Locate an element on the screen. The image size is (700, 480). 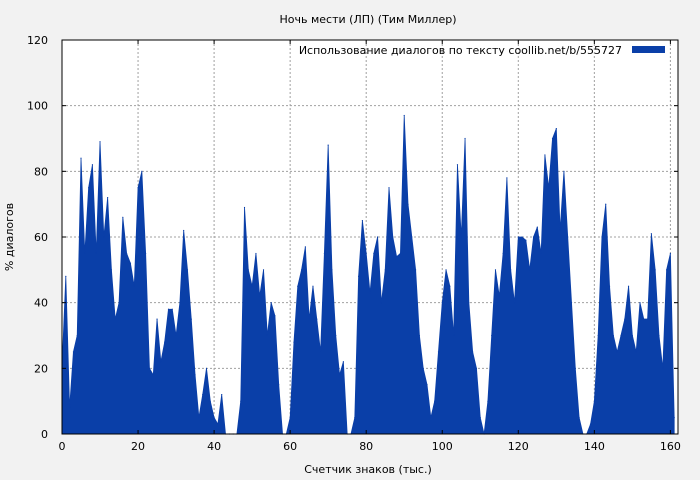
y-tick-label: 80 is located at coordinates (41, 171).